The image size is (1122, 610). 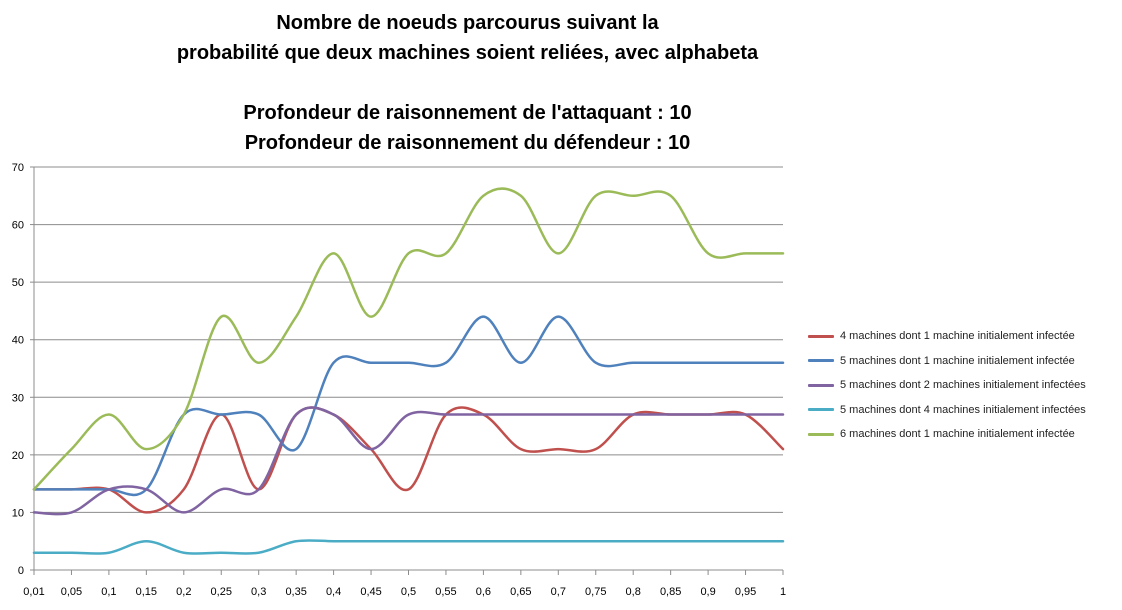 What do you see at coordinates (633, 592) in the screenshot?
I see `x-tick-label: 0,8` at bounding box center [633, 592].